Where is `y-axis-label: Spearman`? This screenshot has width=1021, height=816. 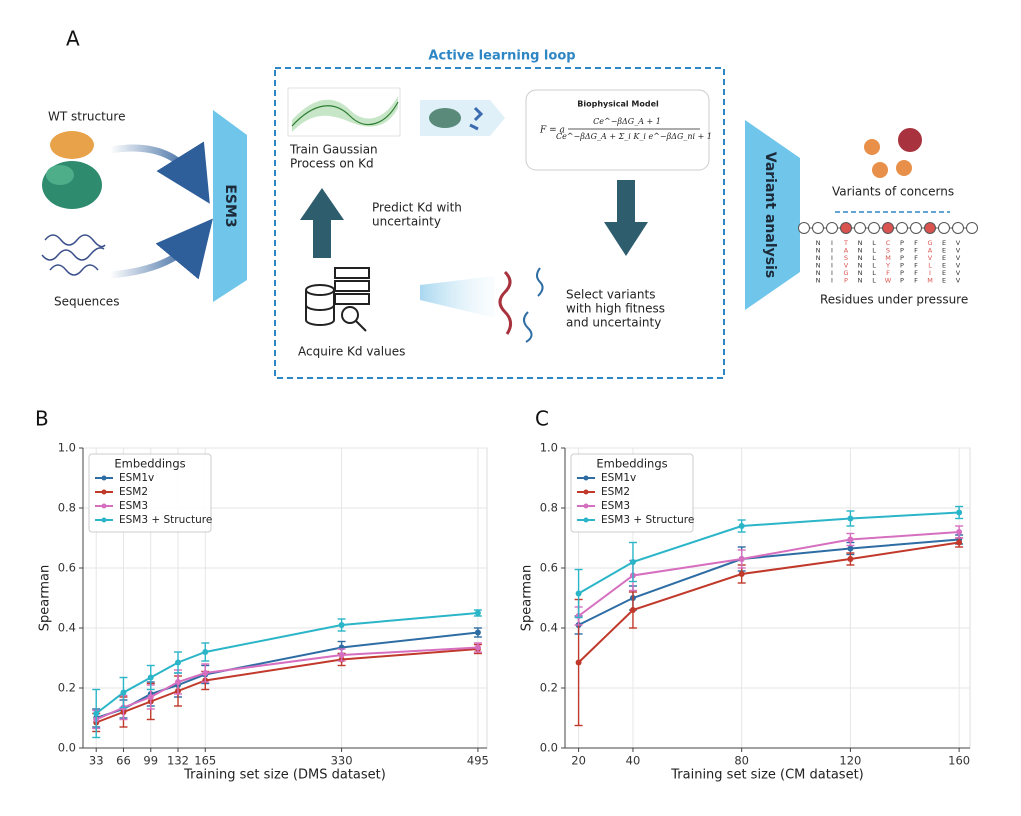 y-axis-label: Spearman is located at coordinates (45, 598).